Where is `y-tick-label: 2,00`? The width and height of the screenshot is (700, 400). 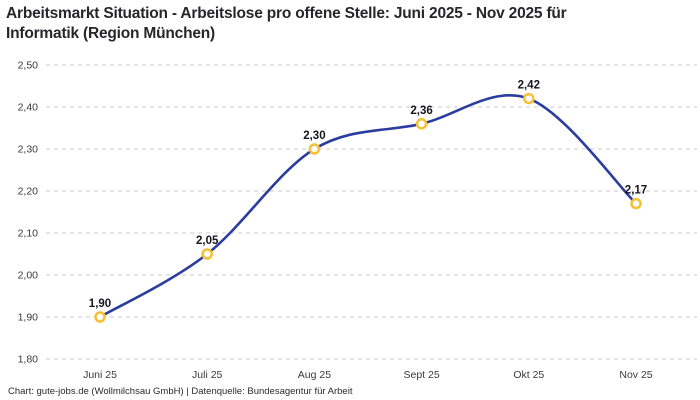 y-tick-label: 2,00 is located at coordinates (28, 276).